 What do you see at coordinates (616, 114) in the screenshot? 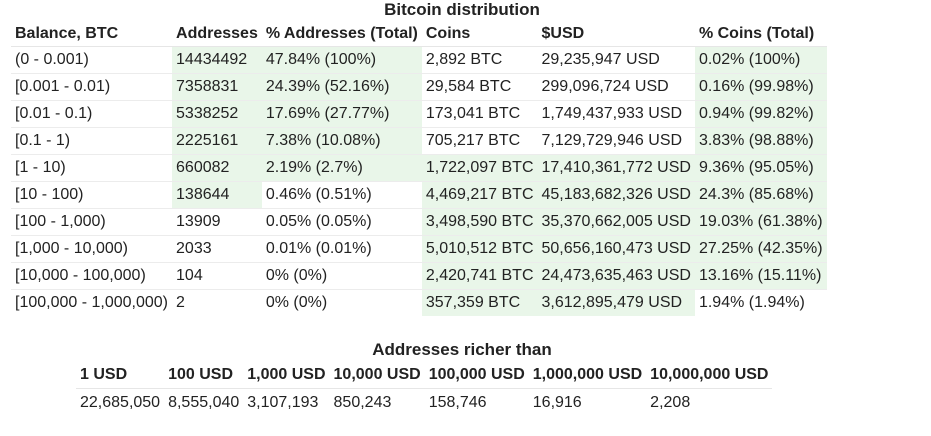
I see `usd-cell: 1,749,437,933 USD` at bounding box center [616, 114].